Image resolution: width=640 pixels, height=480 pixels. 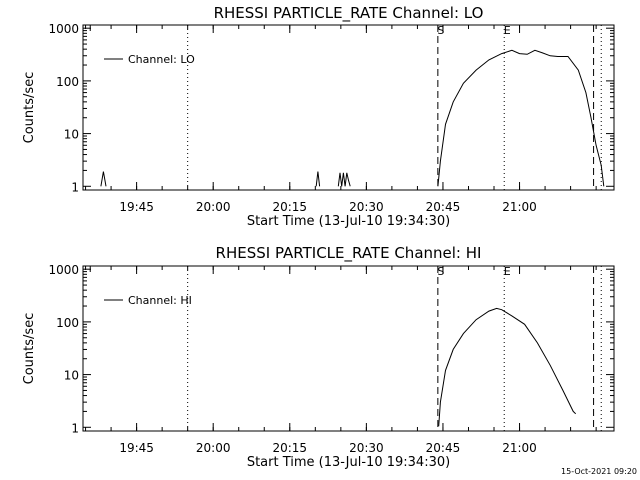 I want to click on footer-timestamp: 15-Oct-2021 09:20, so click(x=599, y=471).